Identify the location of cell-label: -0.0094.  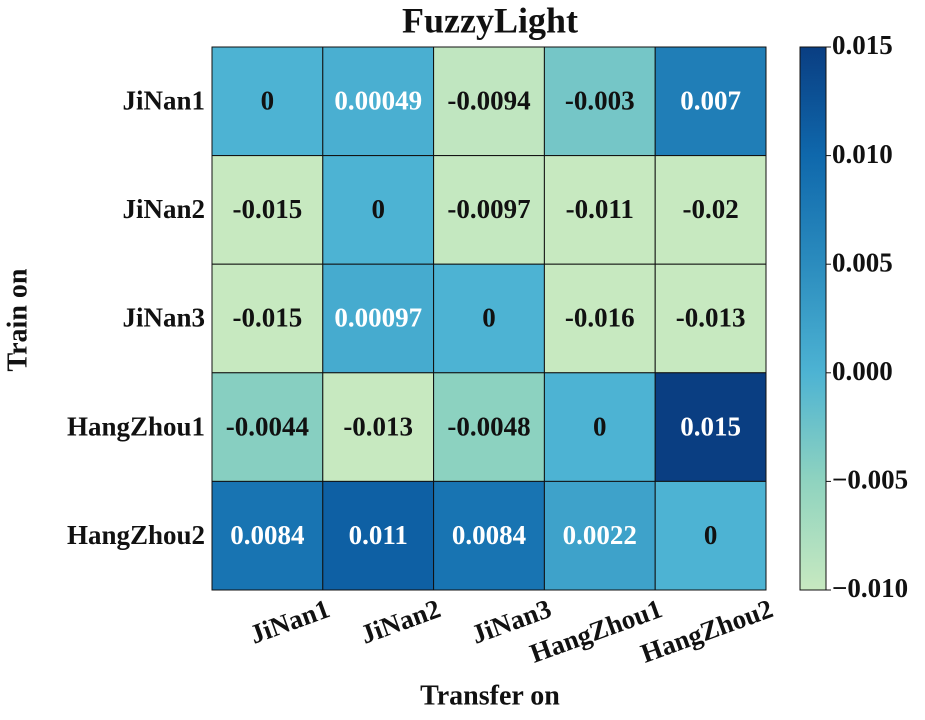
(488, 101).